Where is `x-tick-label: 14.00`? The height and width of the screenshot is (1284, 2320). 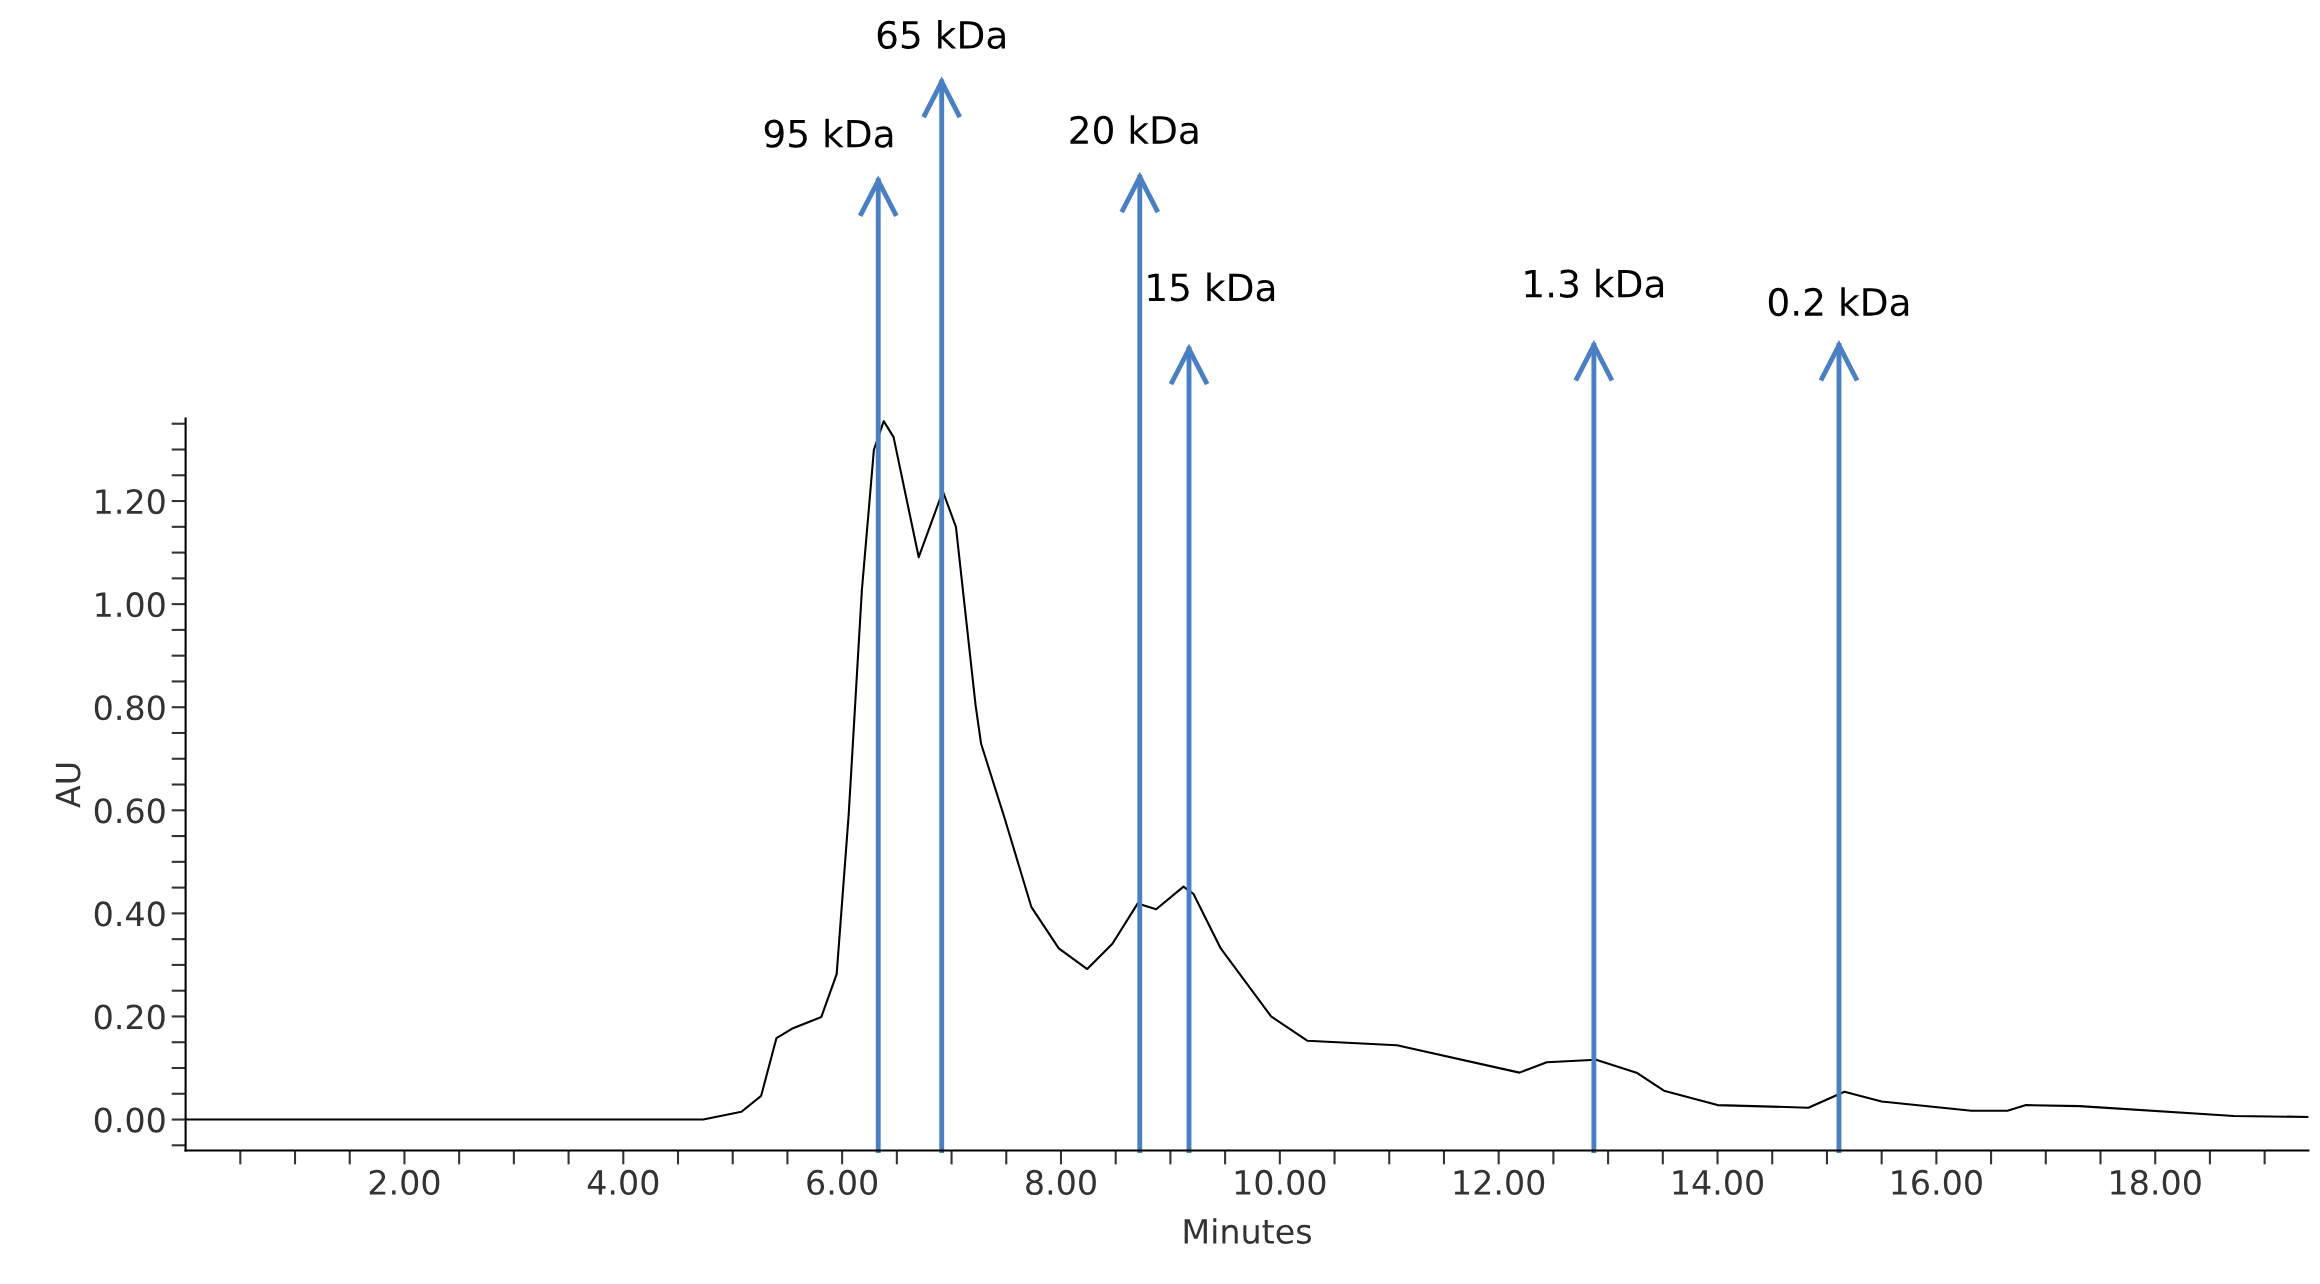
x-tick-label: 14.00 is located at coordinates (1718, 1182).